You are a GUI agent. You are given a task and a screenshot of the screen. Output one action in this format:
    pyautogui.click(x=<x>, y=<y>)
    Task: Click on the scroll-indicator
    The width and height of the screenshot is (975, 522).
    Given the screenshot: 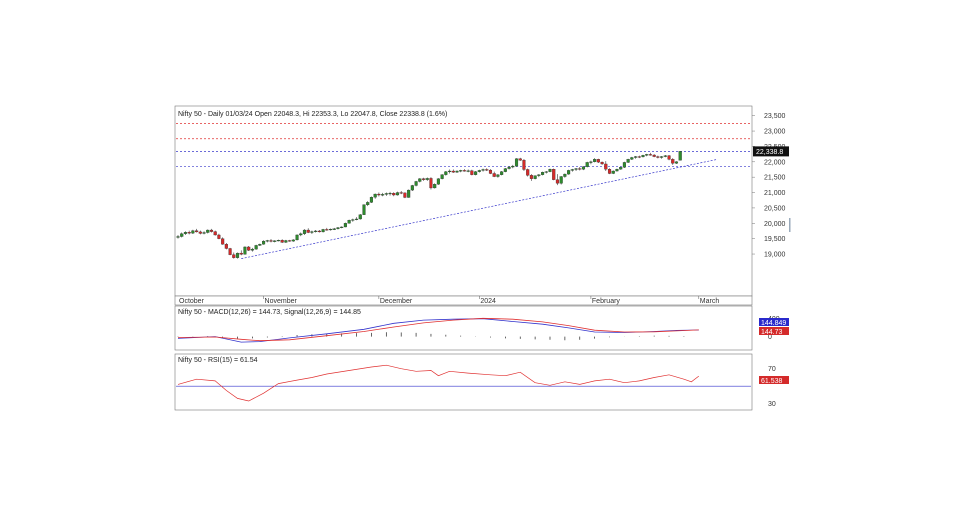 What is the action you would take?
    pyautogui.click(x=790, y=225)
    